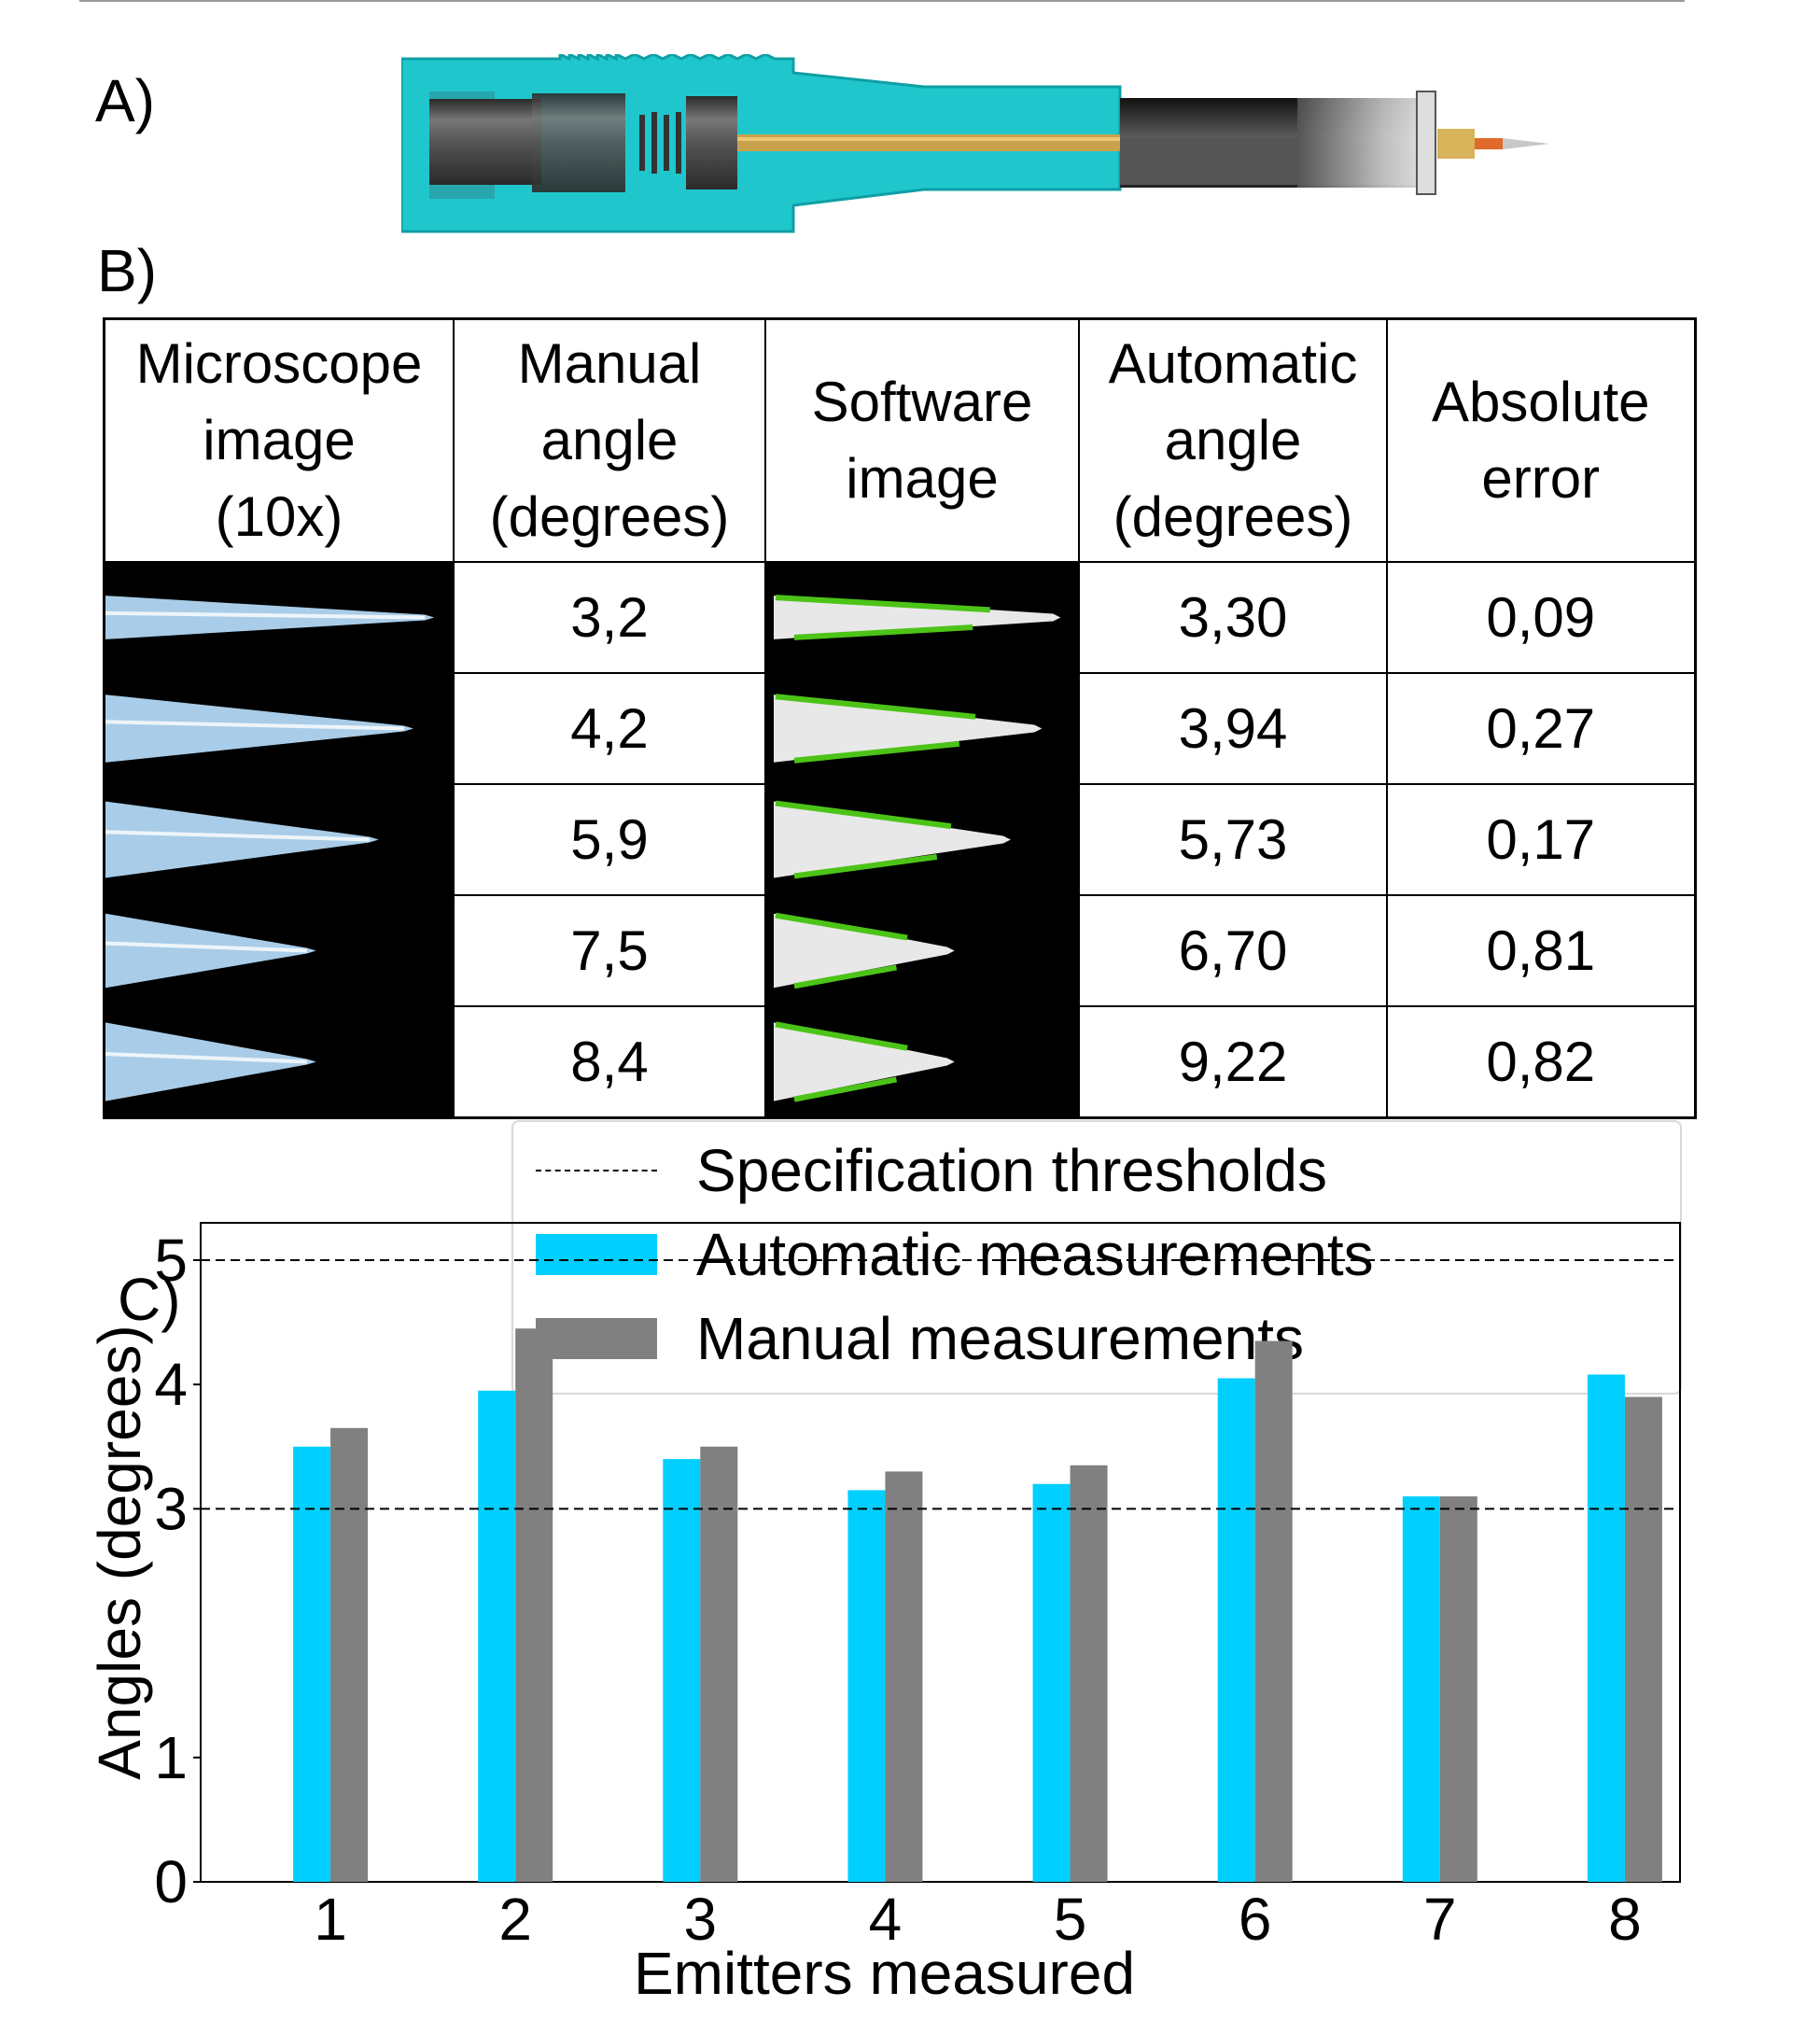 Image resolution: width=1820 pixels, height=2034 pixels. I want to click on header-line: Automatic, so click(1233, 364).